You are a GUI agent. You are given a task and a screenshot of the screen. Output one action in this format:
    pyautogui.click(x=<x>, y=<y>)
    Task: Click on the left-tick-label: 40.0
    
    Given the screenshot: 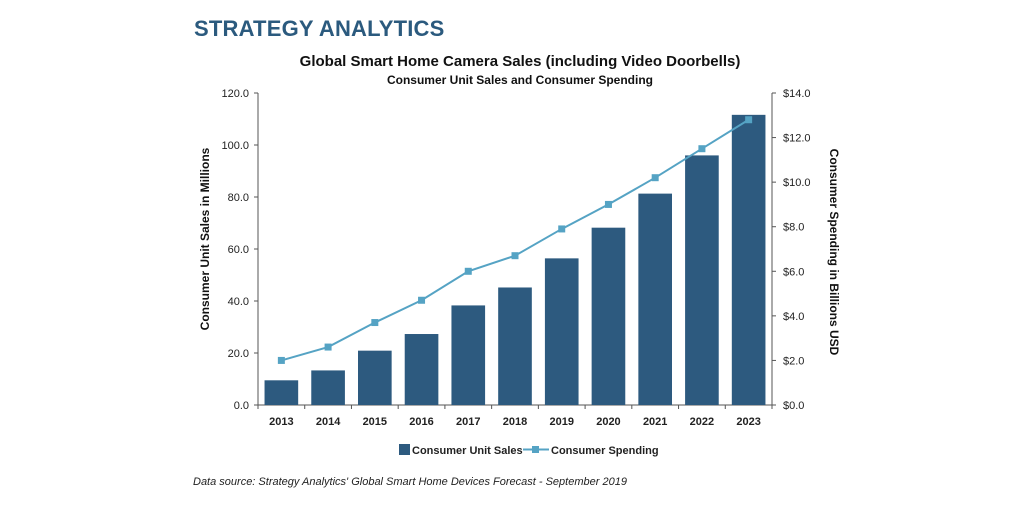 What is the action you would take?
    pyautogui.click(x=238, y=302)
    